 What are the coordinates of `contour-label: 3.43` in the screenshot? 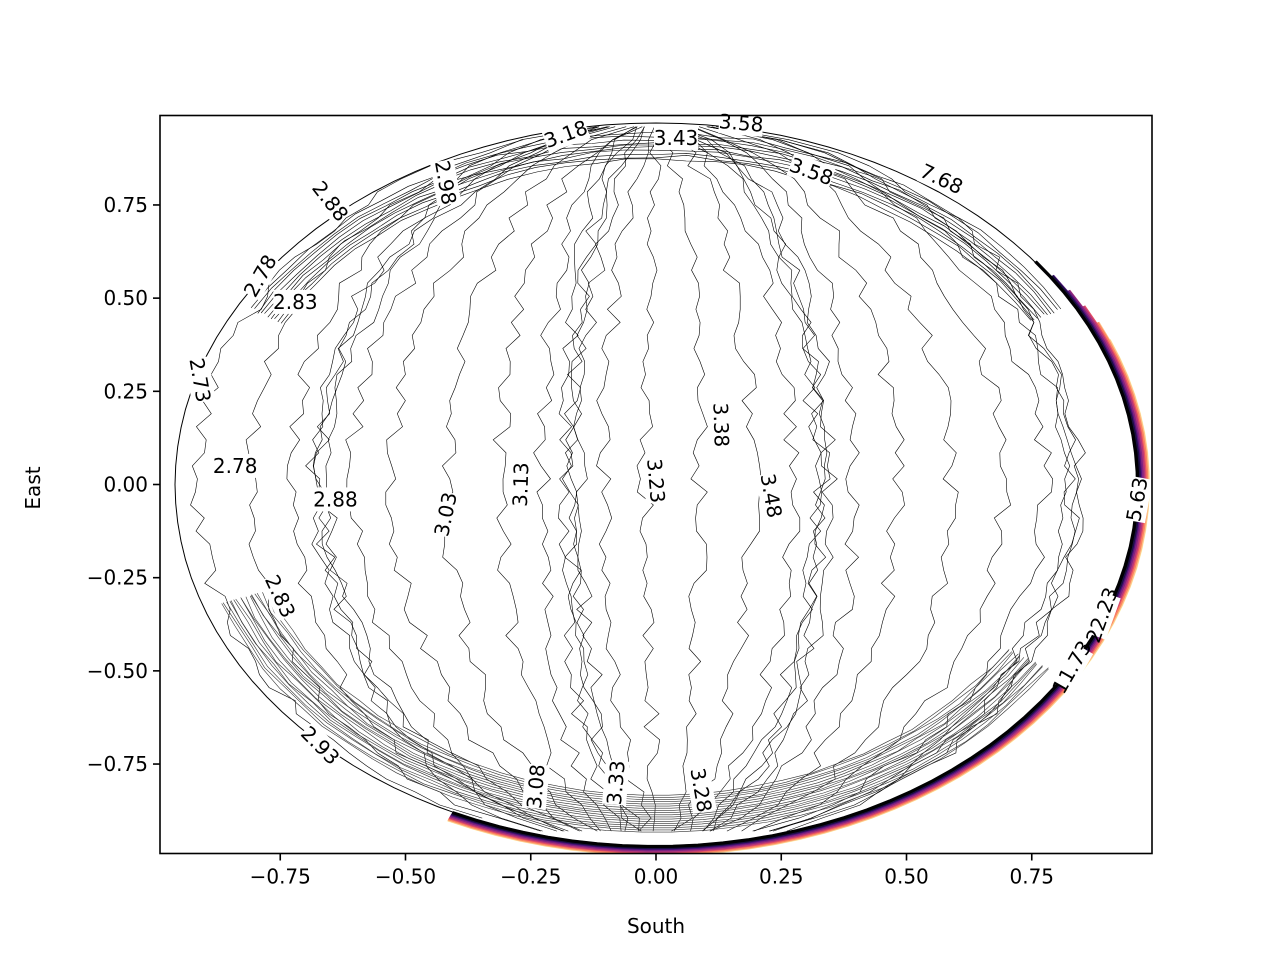 It's located at (676, 138).